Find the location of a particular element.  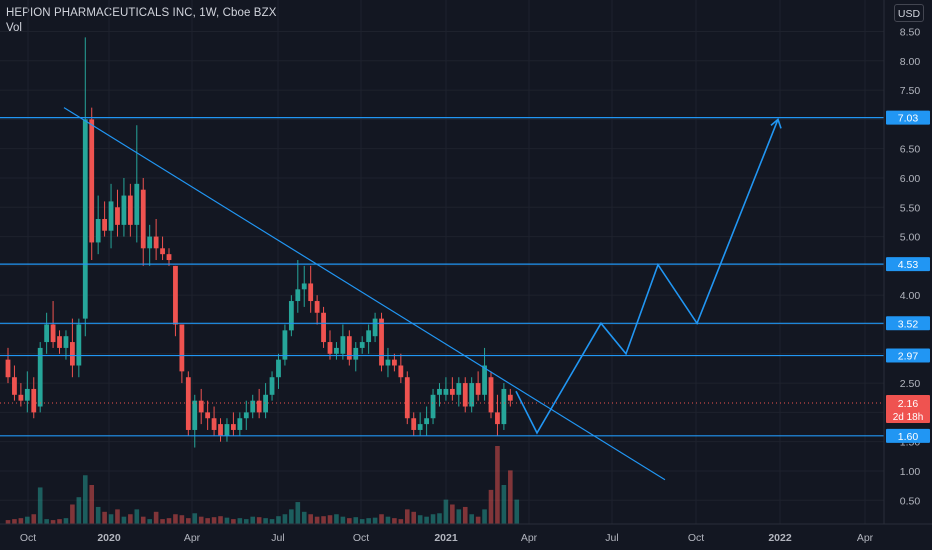

y-tick-label: 7.50 is located at coordinates (910, 91).